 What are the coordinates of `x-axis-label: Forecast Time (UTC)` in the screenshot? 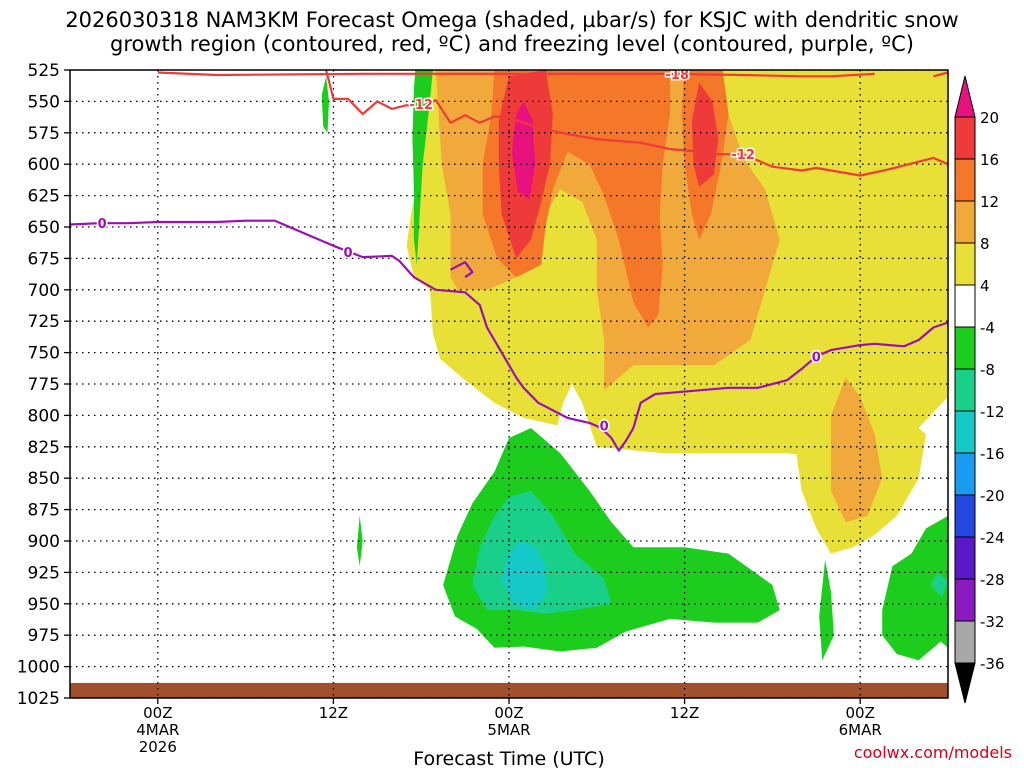 It's located at (508, 758).